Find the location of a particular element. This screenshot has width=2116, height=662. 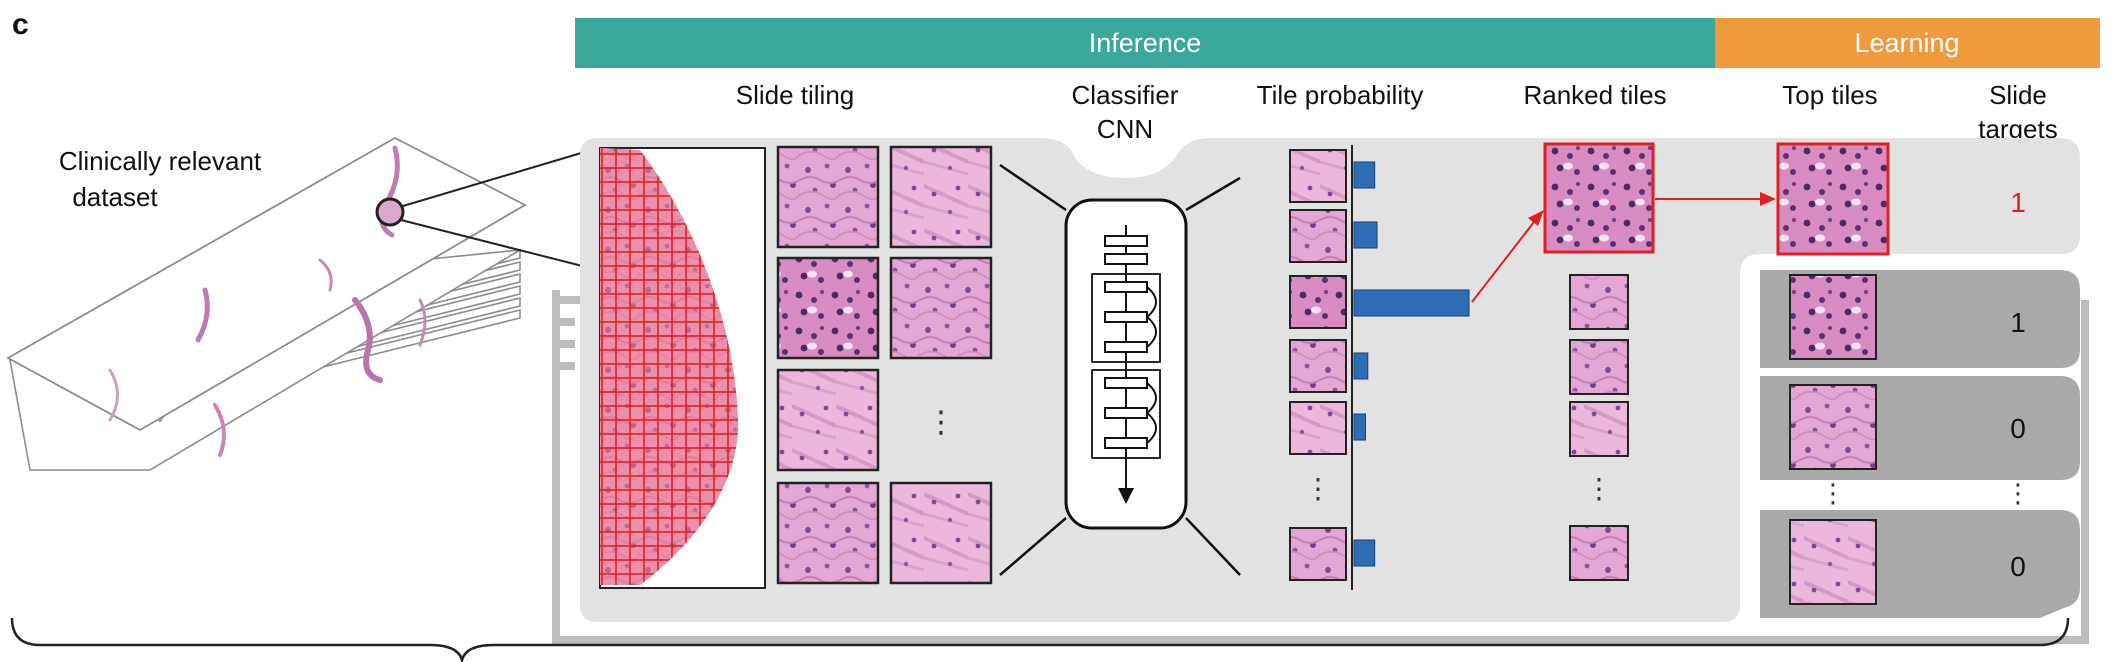

top-ellipsis: ⋮ is located at coordinates (1833, 493).